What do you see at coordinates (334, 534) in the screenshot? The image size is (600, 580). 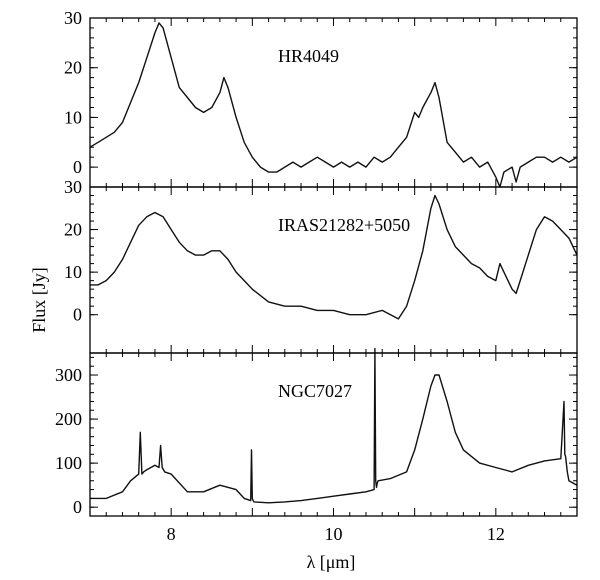 I see `x-tick-label: 10` at bounding box center [334, 534].